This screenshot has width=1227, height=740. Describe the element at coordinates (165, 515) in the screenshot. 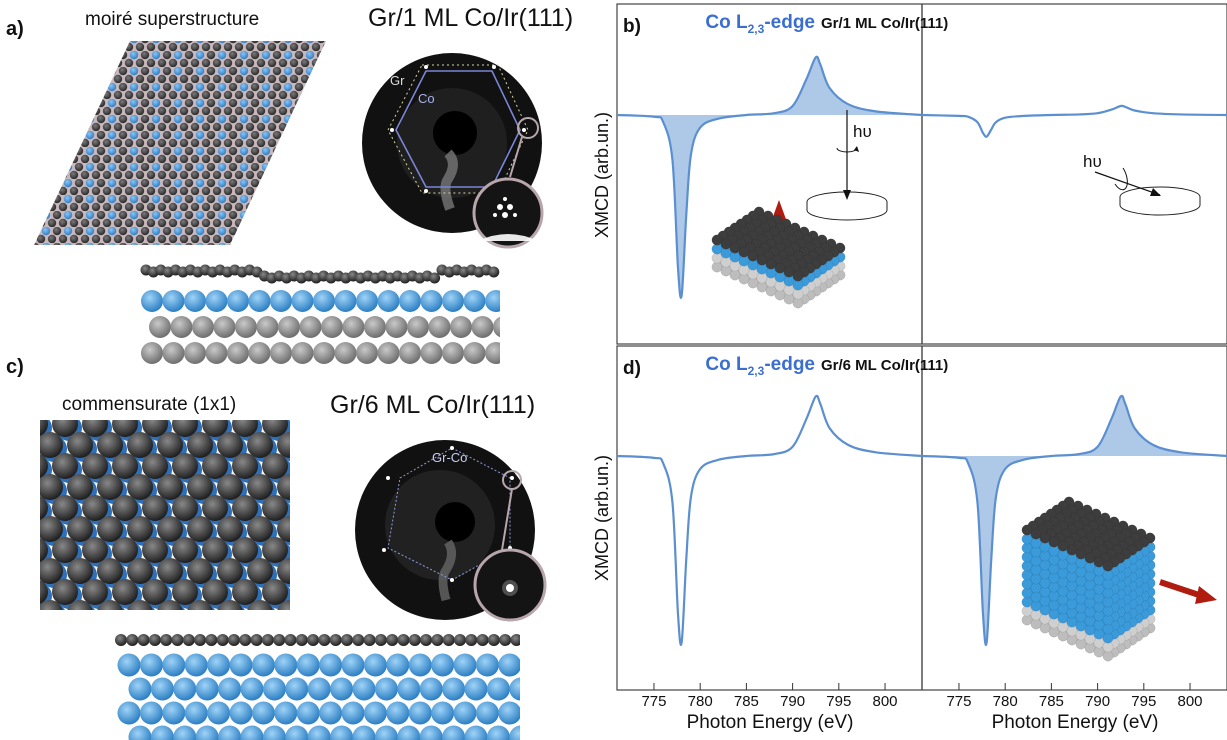

I see `commensurate-lattice-image` at that location.